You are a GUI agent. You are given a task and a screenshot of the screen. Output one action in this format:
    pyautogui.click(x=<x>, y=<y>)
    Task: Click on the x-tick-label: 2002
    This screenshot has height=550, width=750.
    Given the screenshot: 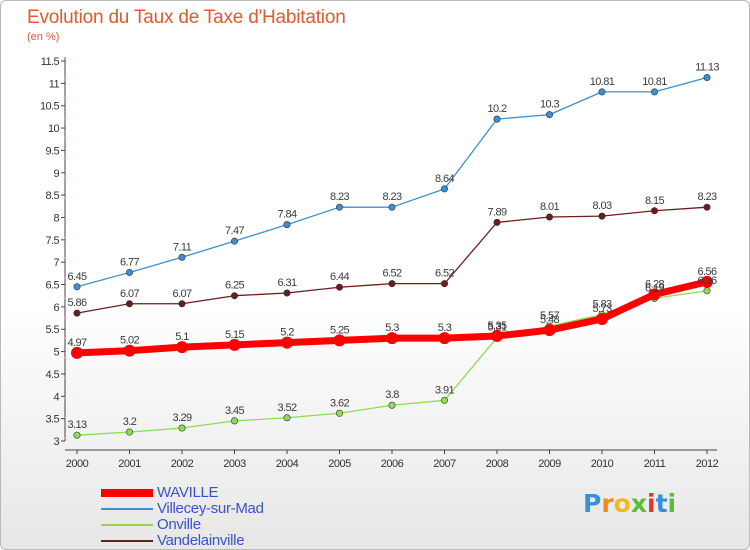 What is the action you would take?
    pyautogui.click(x=182, y=464)
    